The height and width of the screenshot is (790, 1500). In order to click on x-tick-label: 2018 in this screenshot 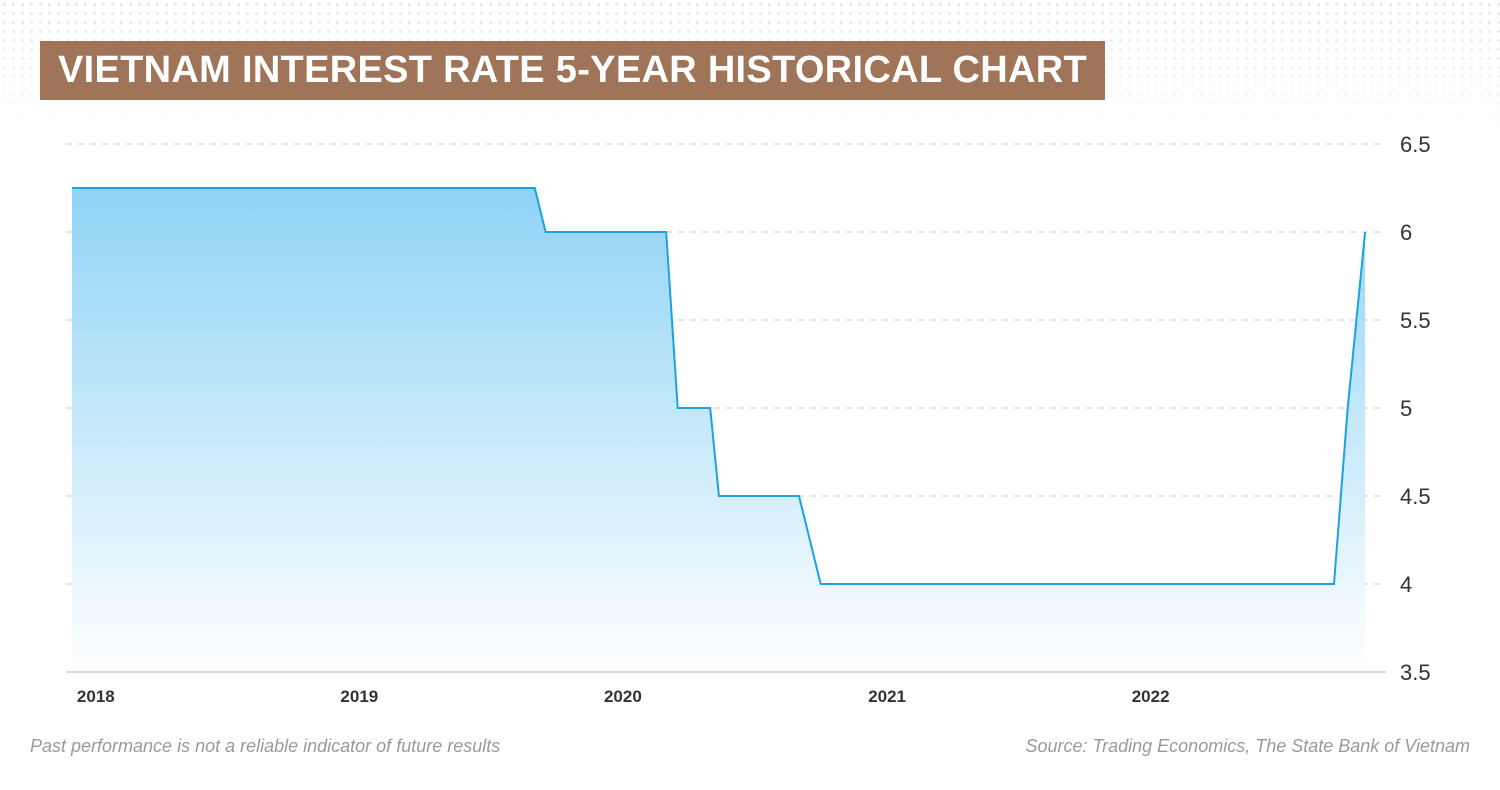, I will do `click(96, 696)`.